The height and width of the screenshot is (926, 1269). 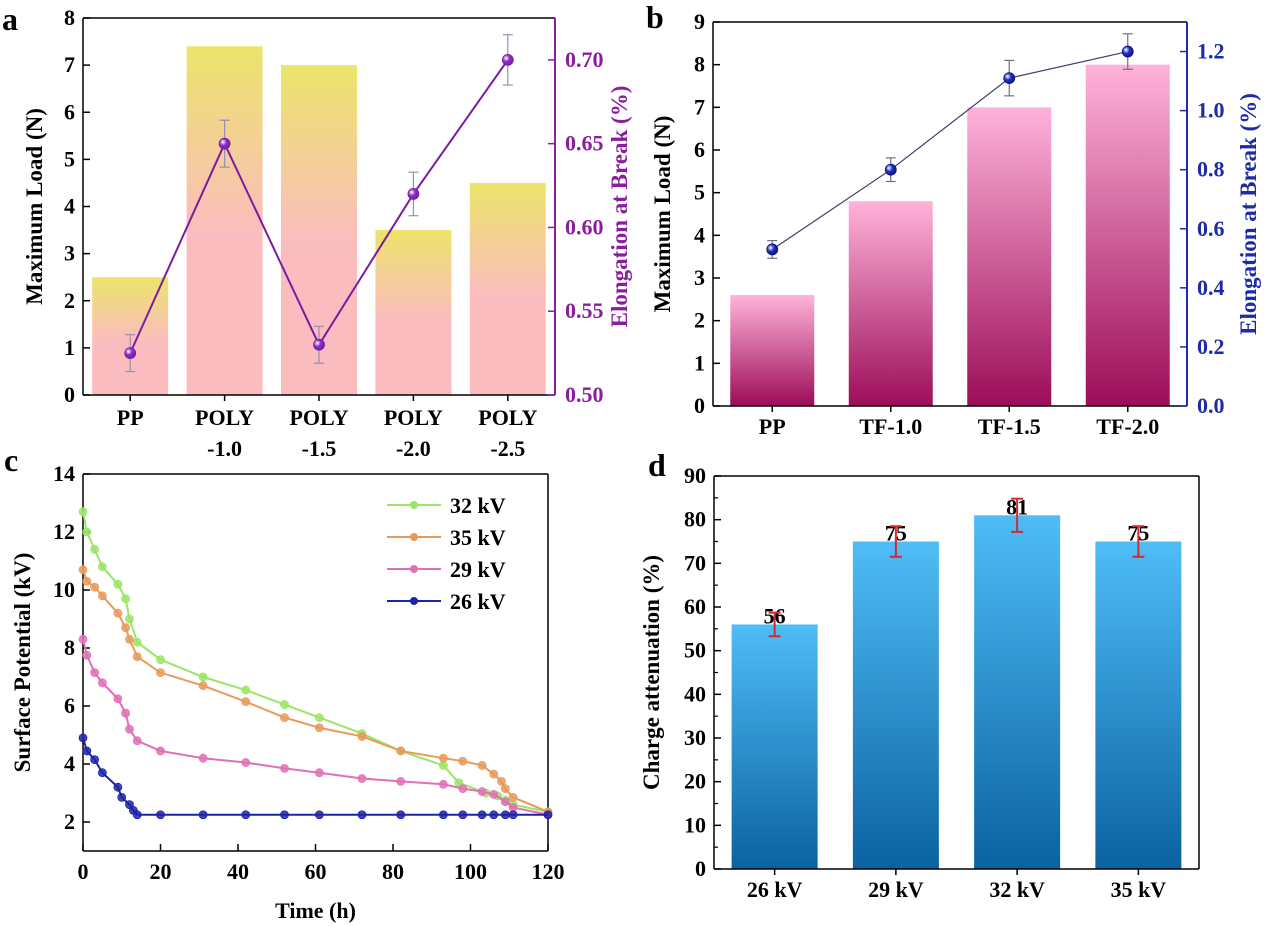 What do you see at coordinates (1211, 169) in the screenshot?
I see `b-y2tick-label: 0.8` at bounding box center [1211, 169].